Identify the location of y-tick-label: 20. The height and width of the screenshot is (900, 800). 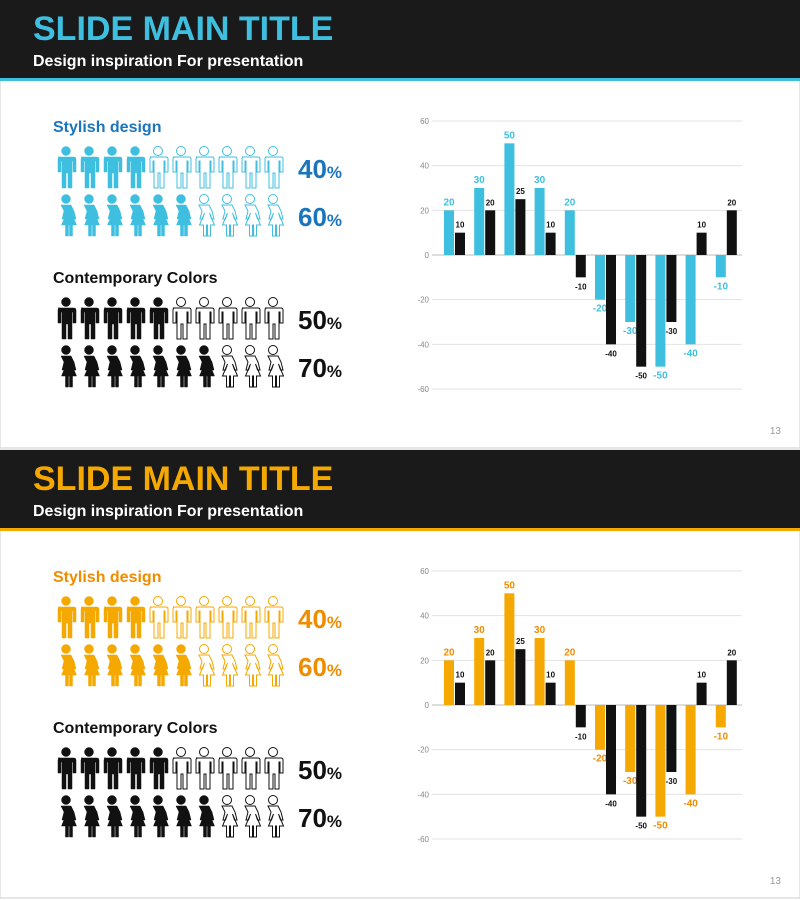
(424, 210).